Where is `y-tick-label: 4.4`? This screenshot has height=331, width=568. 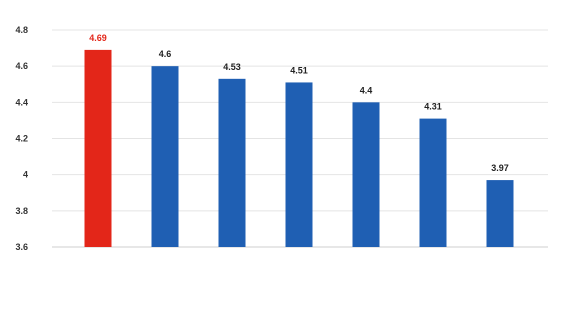
y-tick-label: 4.4 is located at coordinates (21, 102).